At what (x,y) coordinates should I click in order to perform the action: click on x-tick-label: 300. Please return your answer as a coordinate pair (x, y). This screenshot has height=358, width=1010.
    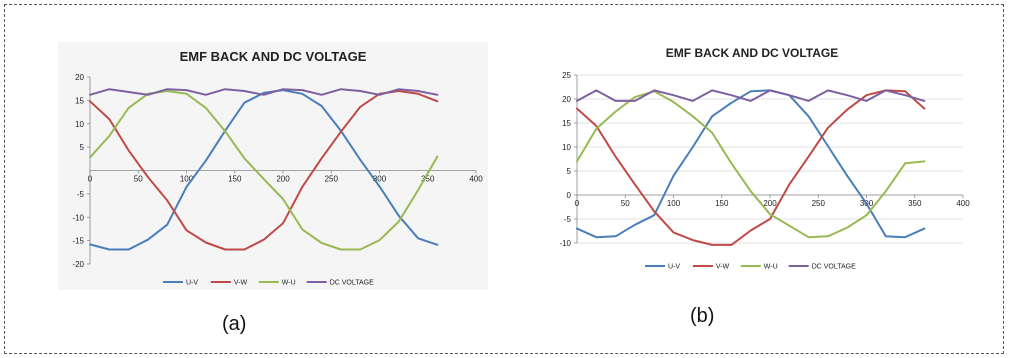
    Looking at the image, I should click on (380, 179).